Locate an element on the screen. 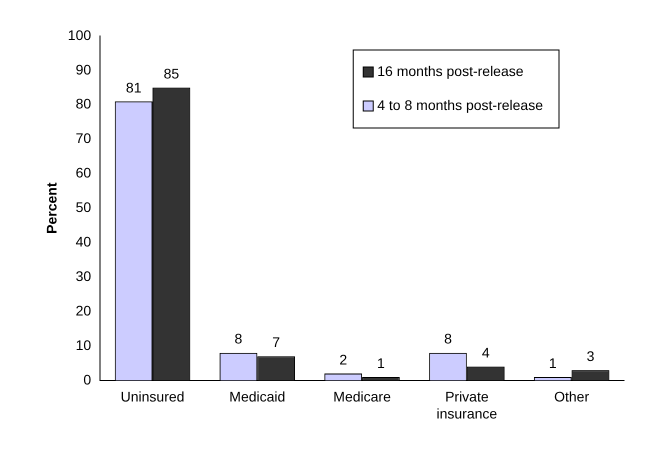  y-tick-label: 60 is located at coordinates (84, 172).